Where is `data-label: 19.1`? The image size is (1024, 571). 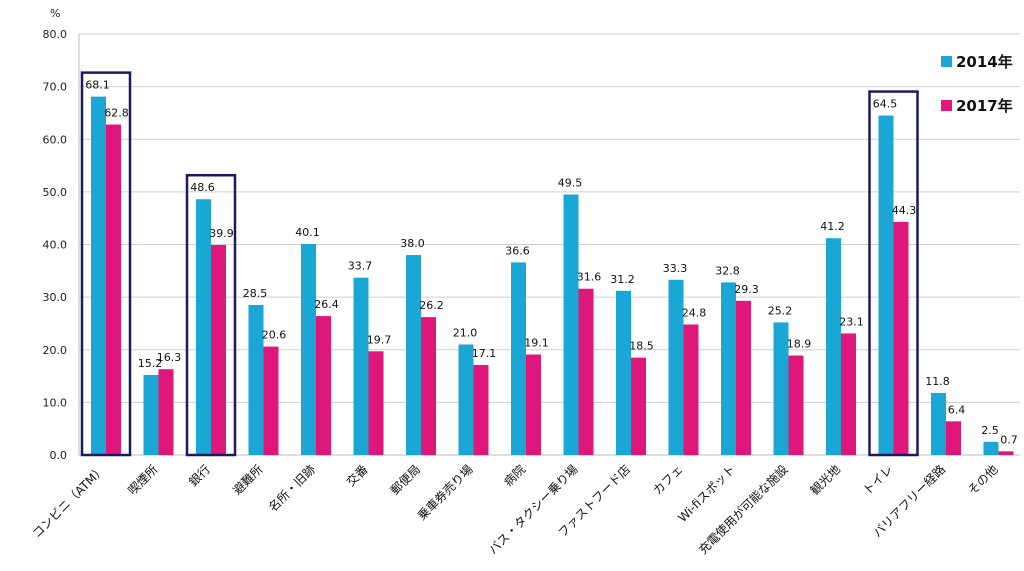 data-label: 19.1 is located at coordinates (536, 342).